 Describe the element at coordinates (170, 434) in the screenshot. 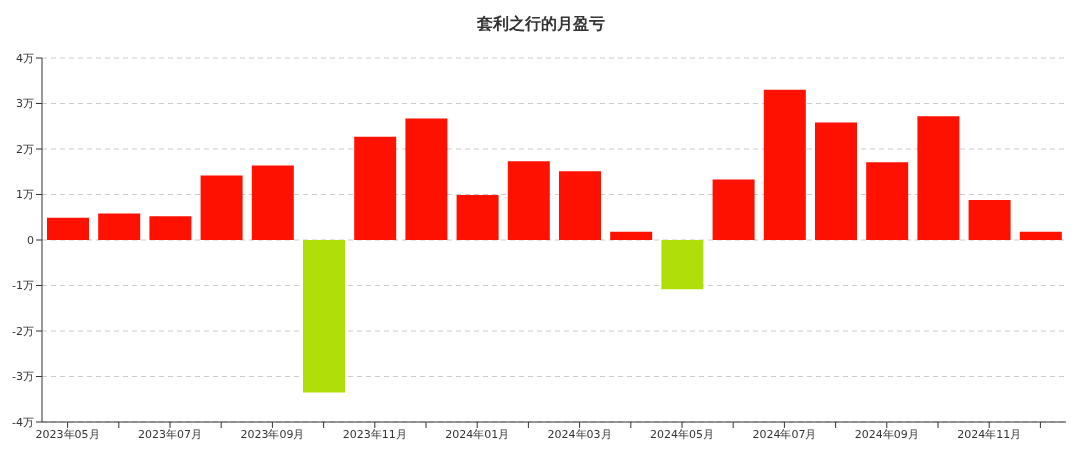

I see `x-tick-label: 2023年07月` at that location.